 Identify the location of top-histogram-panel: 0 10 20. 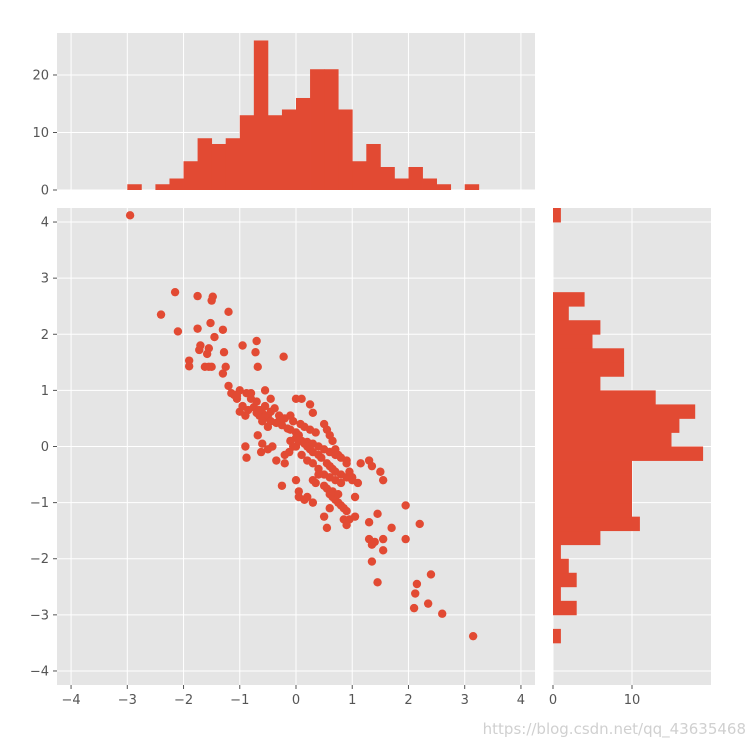
(283, 116).